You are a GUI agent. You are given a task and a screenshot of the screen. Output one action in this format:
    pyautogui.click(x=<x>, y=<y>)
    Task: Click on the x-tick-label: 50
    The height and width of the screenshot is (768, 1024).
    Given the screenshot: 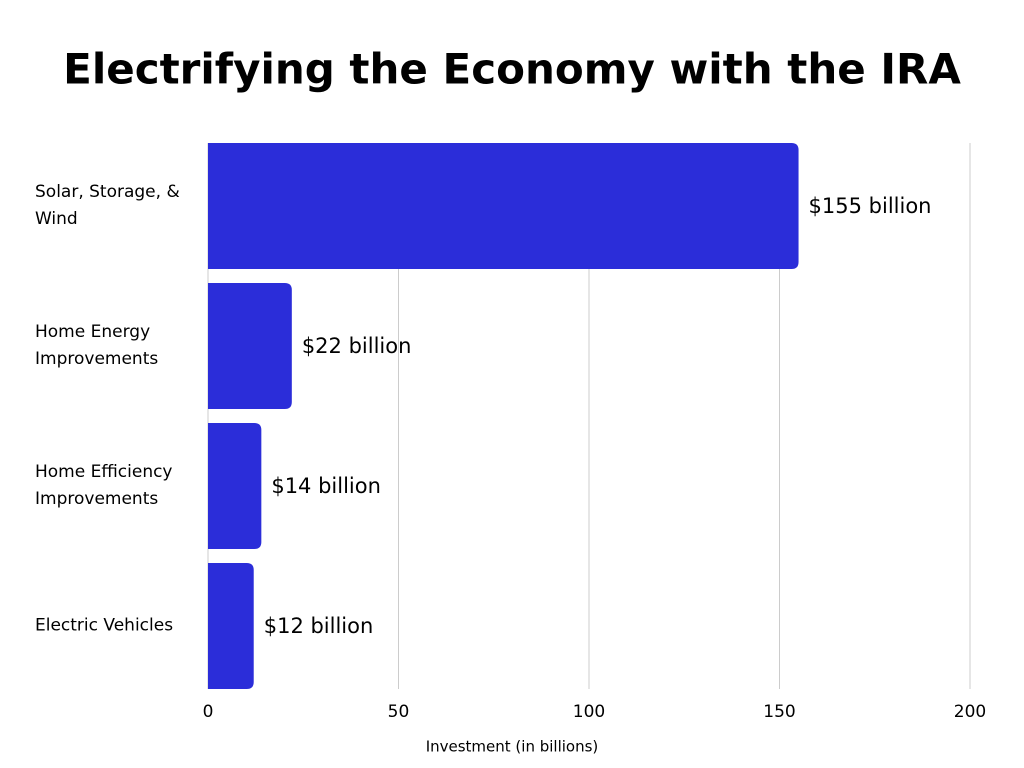 What is the action you would take?
    pyautogui.click(x=399, y=712)
    